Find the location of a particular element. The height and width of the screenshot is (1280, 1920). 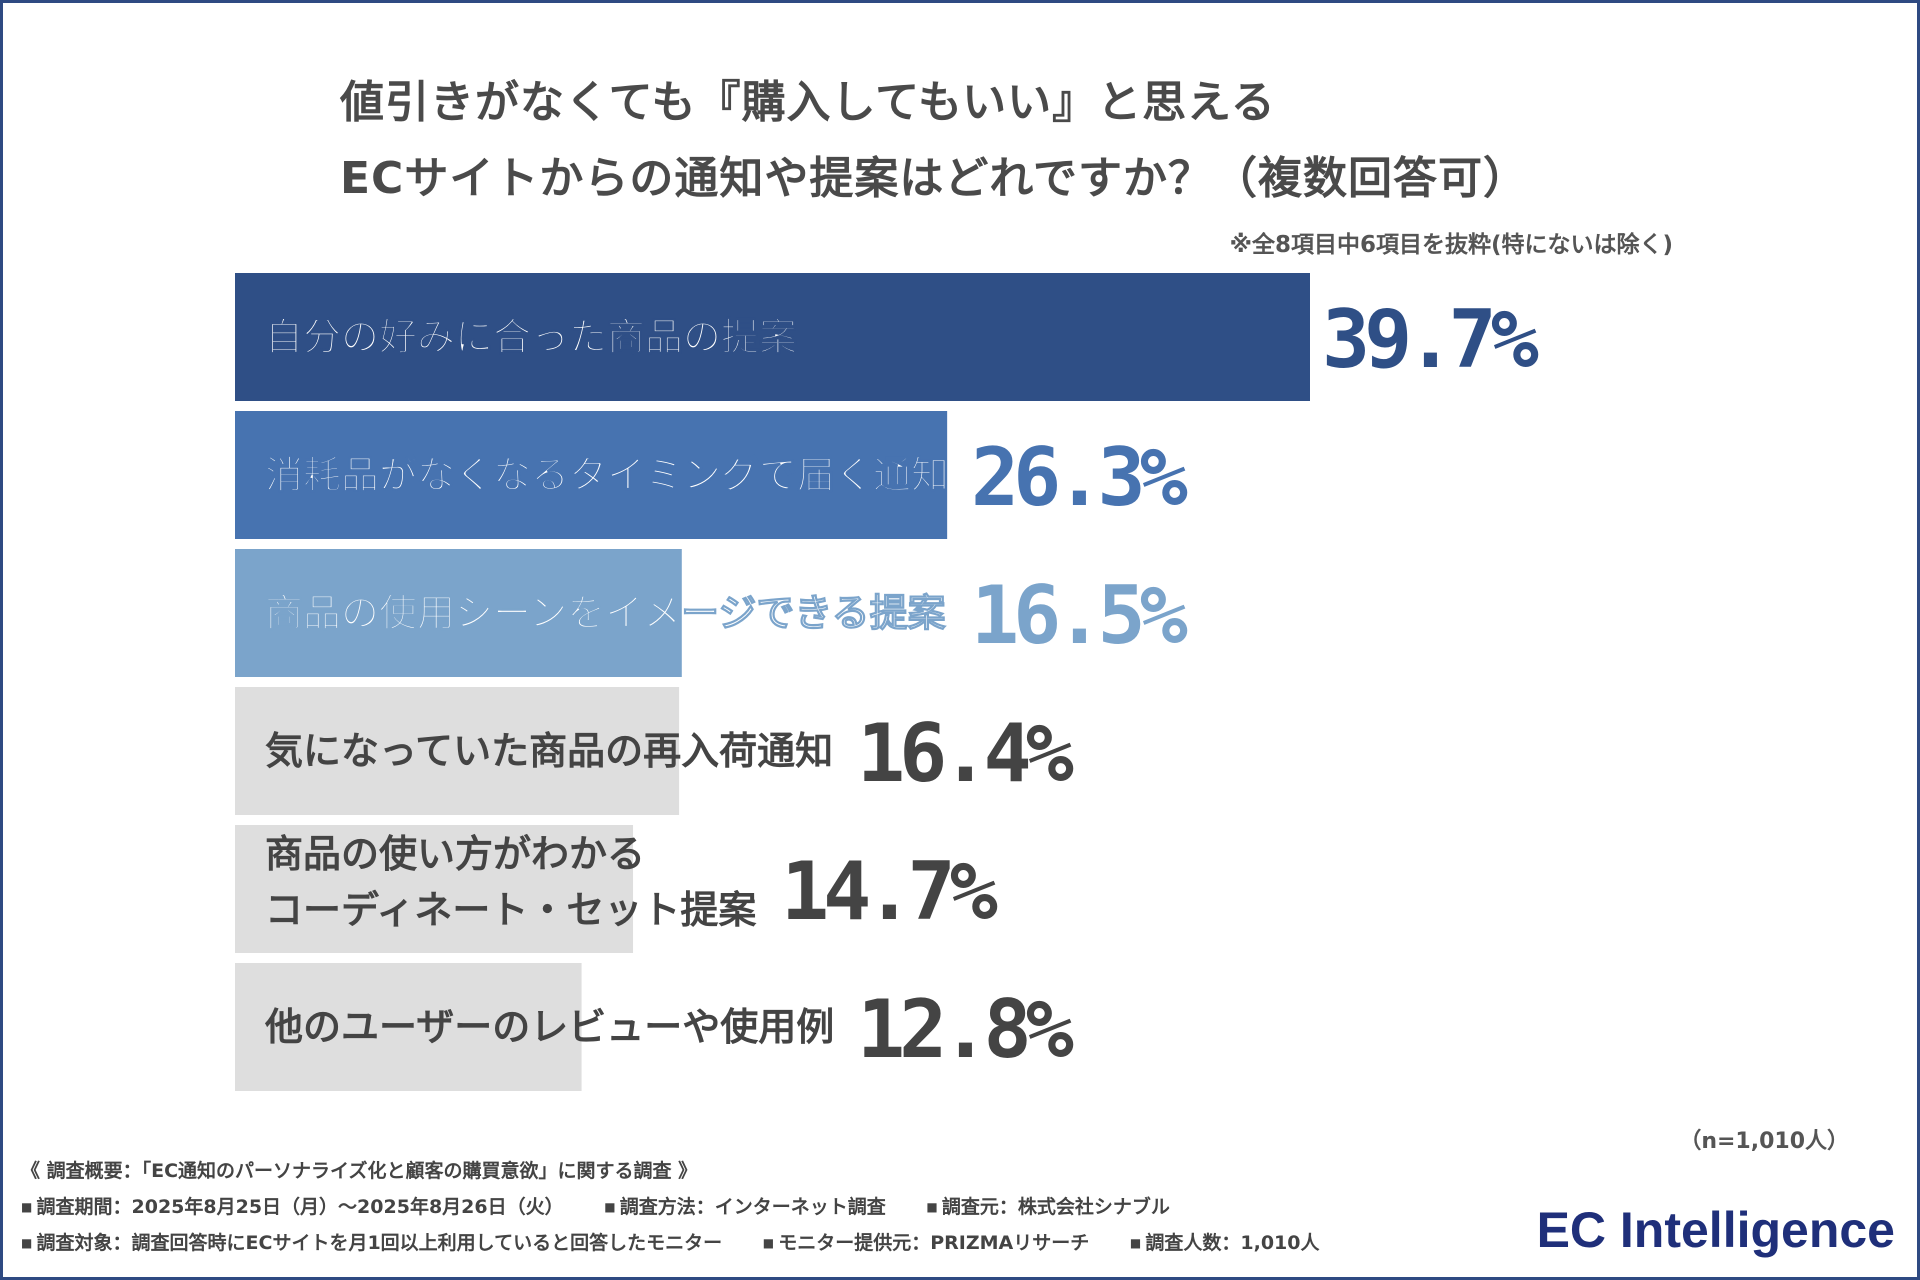

extraction-note: ※全8項目中6項目を抜粋(特にないは除く) is located at coordinates (1451, 245).